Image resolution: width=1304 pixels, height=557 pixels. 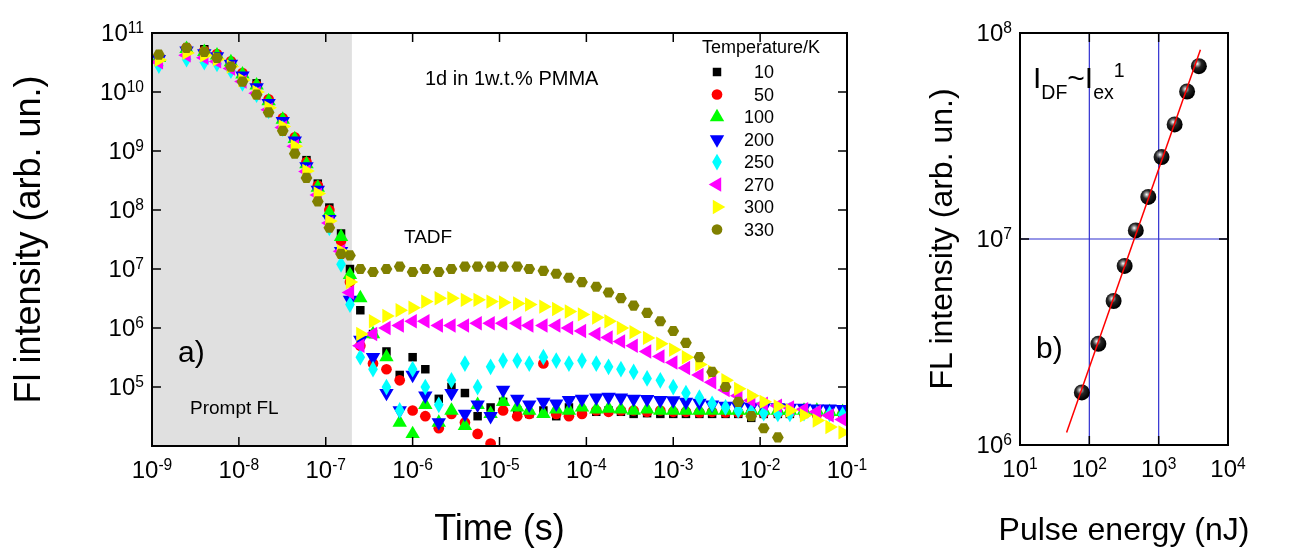 What do you see at coordinates (760, 469) in the screenshot?
I see `x-tick-label: 10$^{-2}$` at bounding box center [760, 469].